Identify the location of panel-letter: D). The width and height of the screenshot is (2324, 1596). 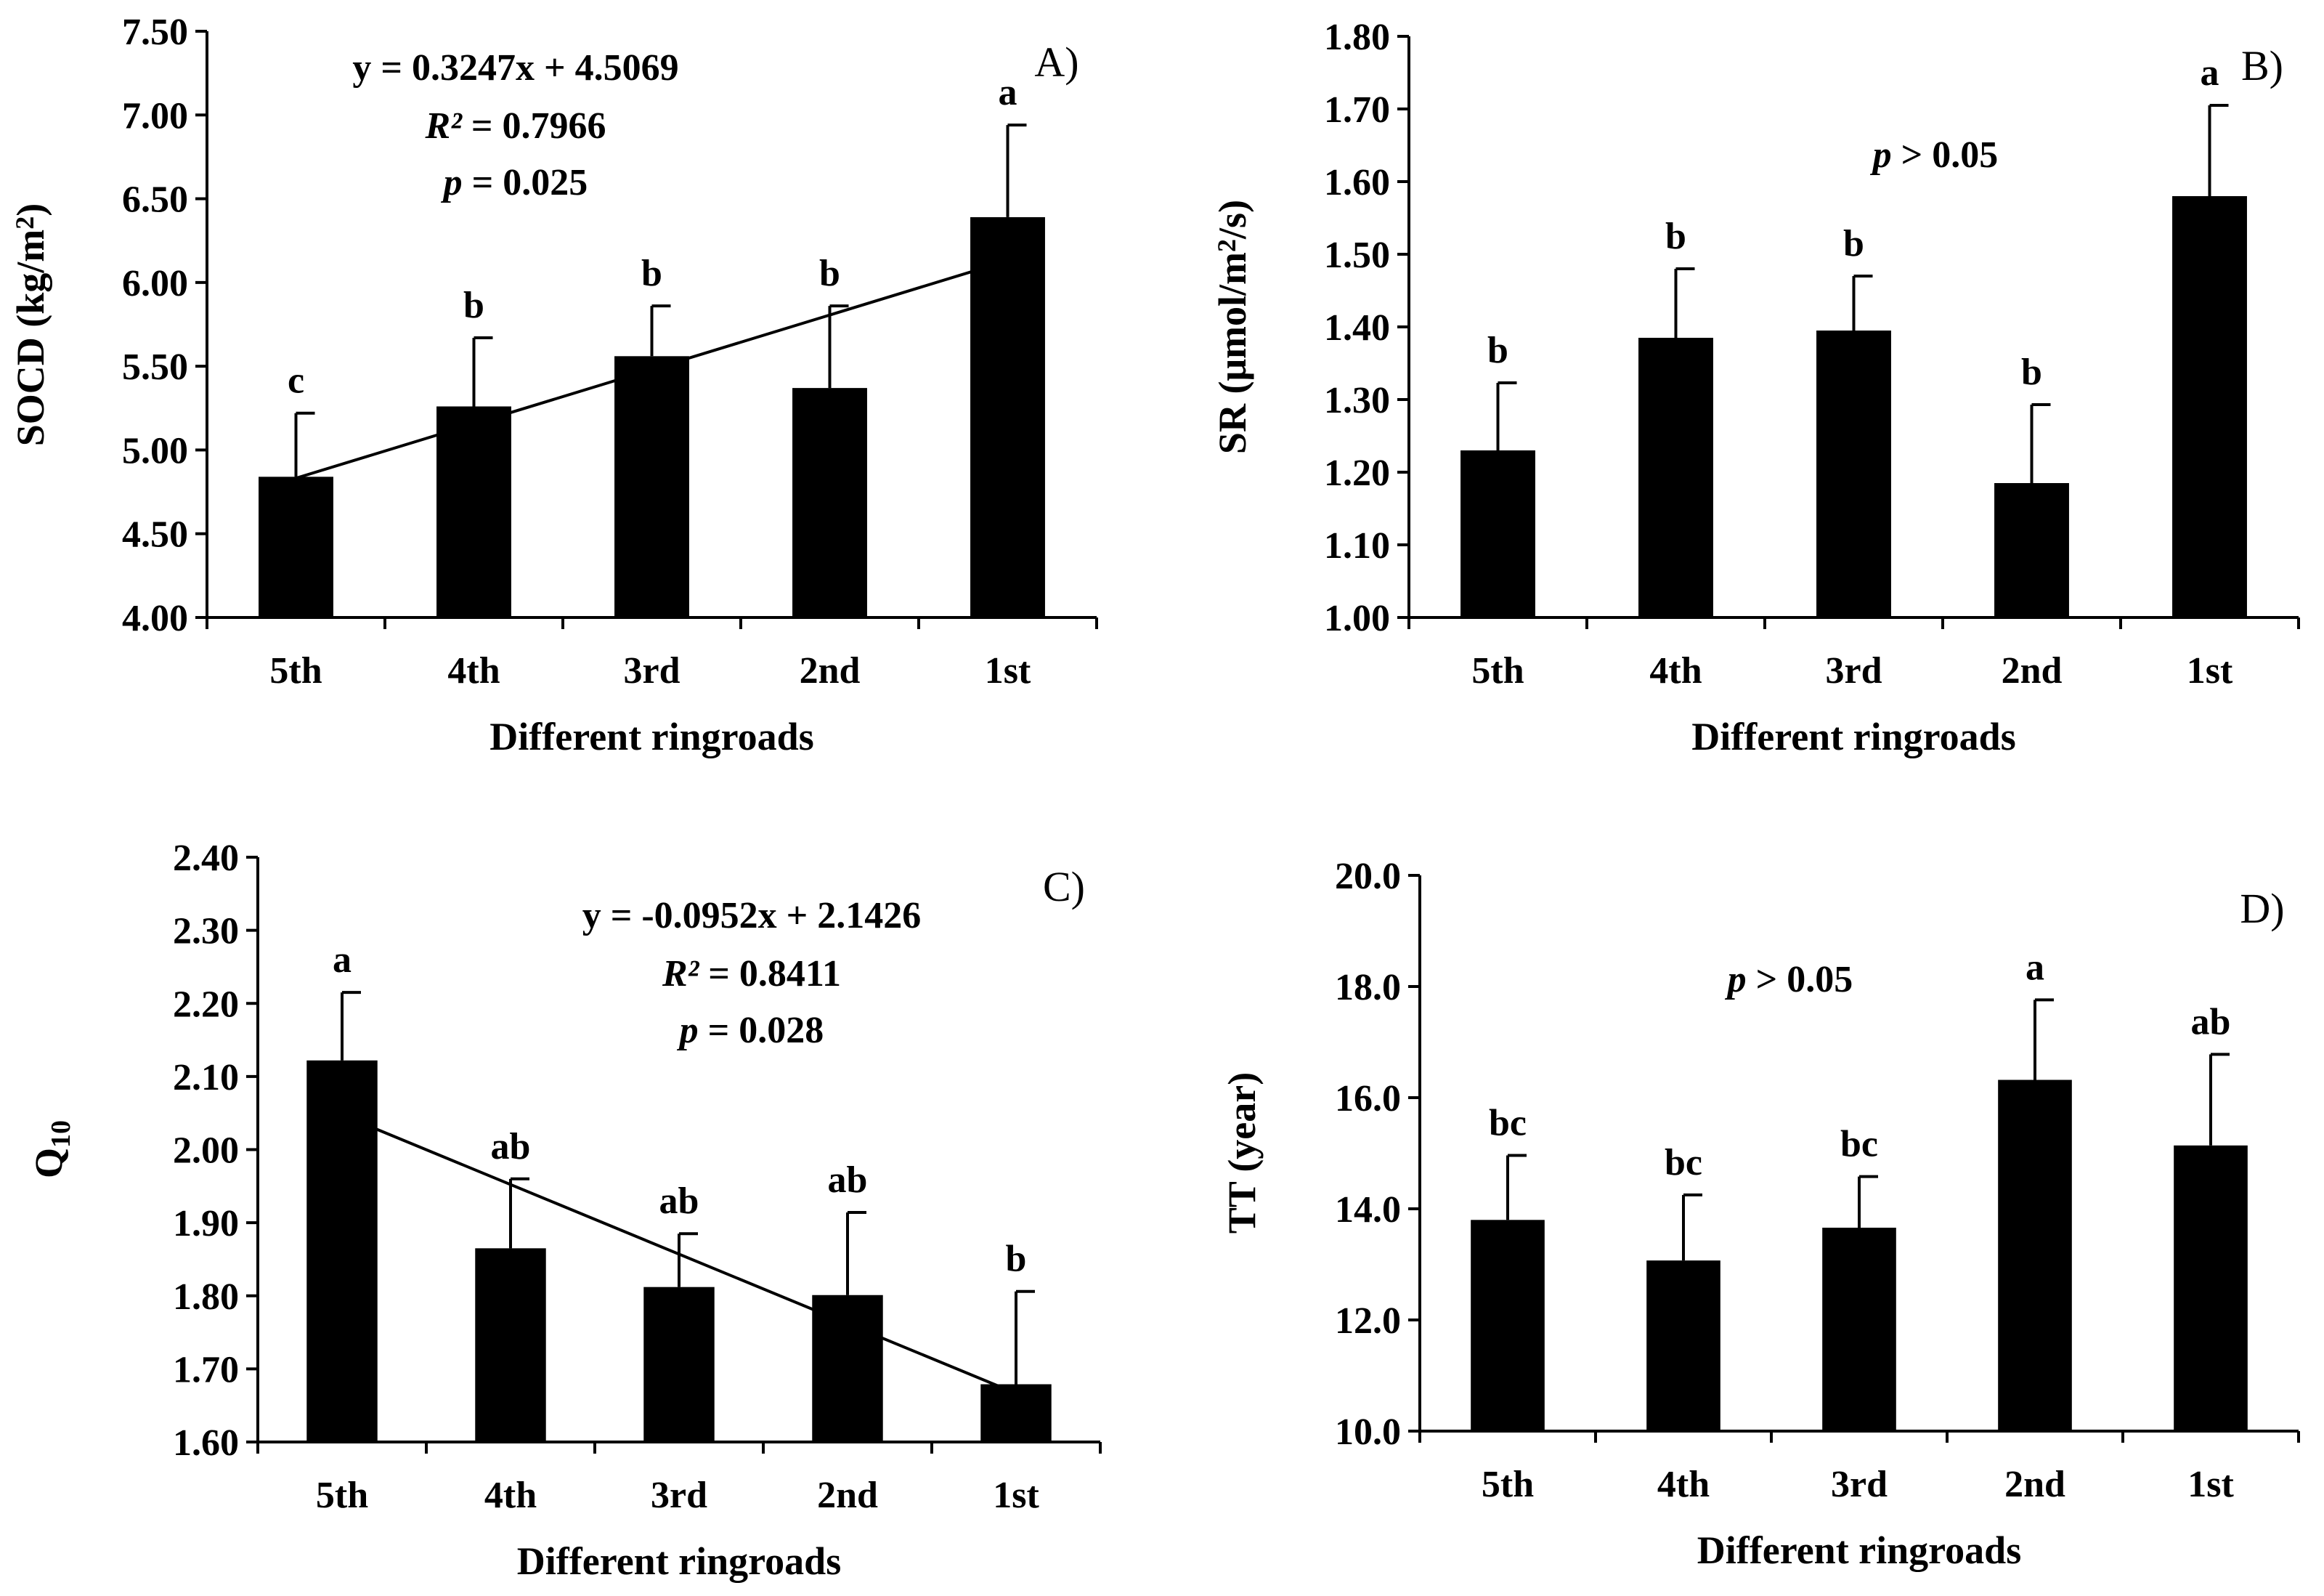
(2262, 908).